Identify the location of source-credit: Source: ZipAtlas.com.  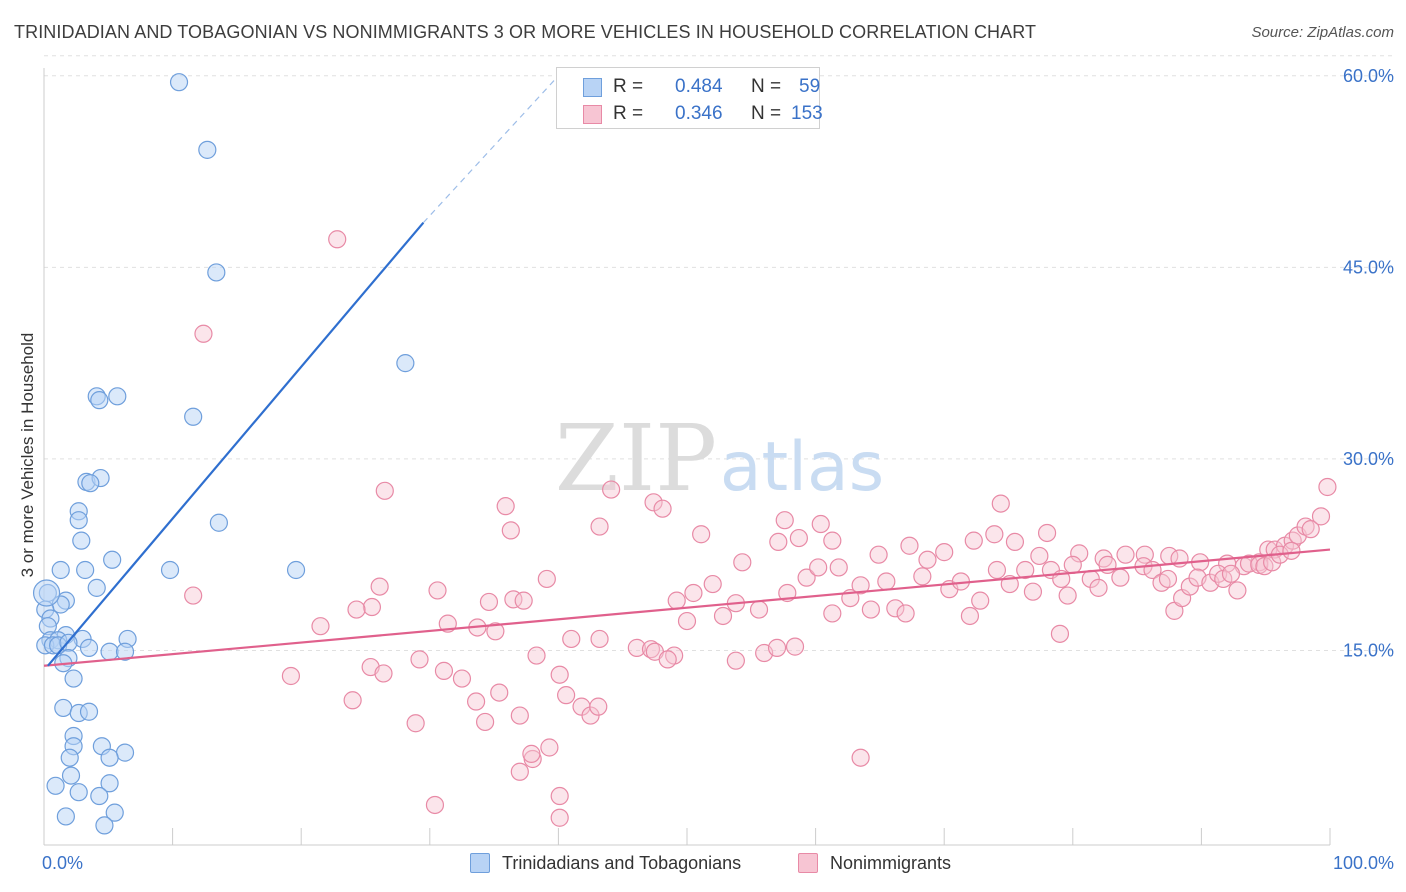
(1322, 32).